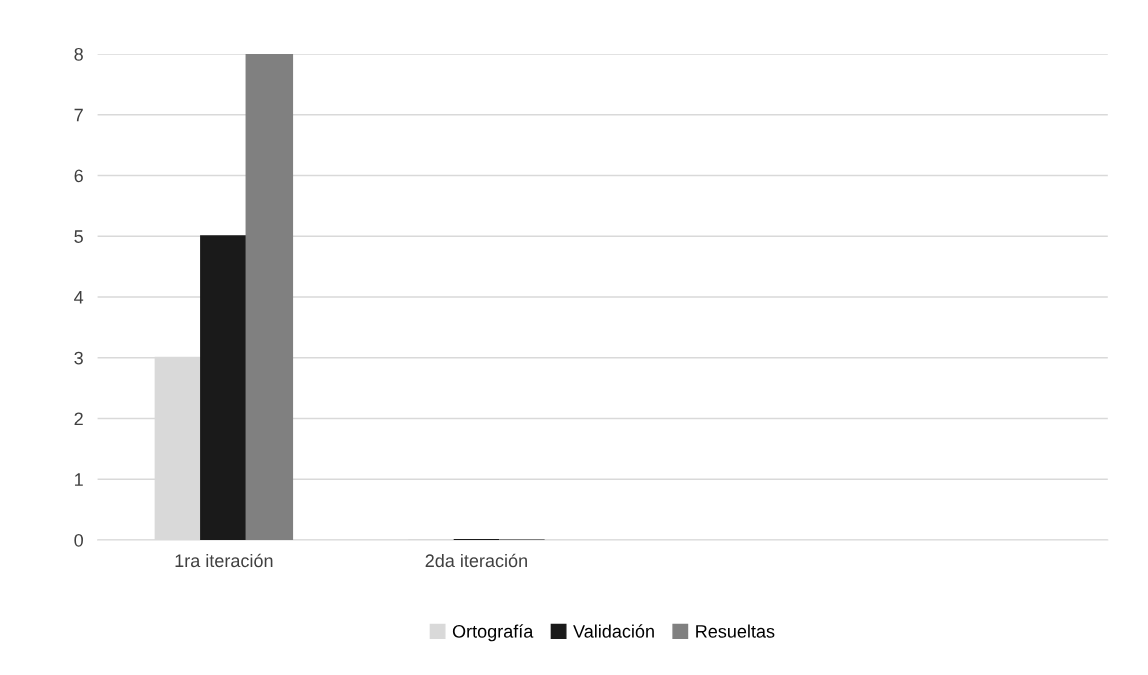 Image resolution: width=1148 pixels, height=675 pixels. What do you see at coordinates (78, 115) in the screenshot?
I see `y-tick-label: 7` at bounding box center [78, 115].